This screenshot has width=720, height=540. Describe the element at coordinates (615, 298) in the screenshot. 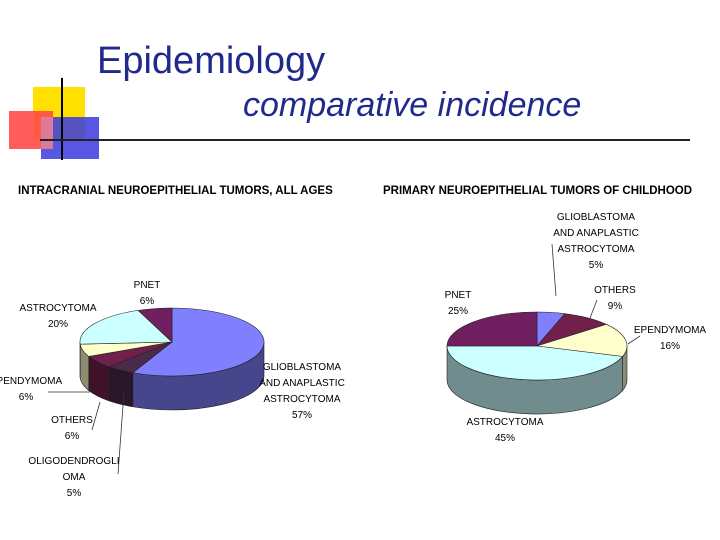

I see `slice-label-2-1: OTHERS 9%` at that location.